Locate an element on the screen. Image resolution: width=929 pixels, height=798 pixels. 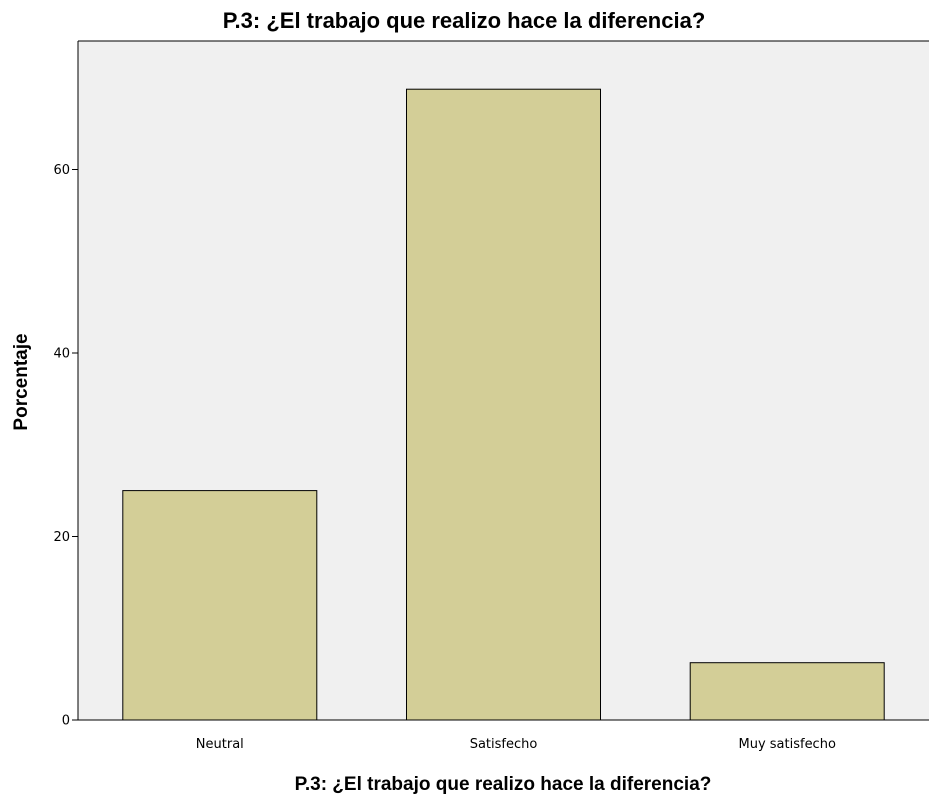
bar-neutral is located at coordinates (220, 605).